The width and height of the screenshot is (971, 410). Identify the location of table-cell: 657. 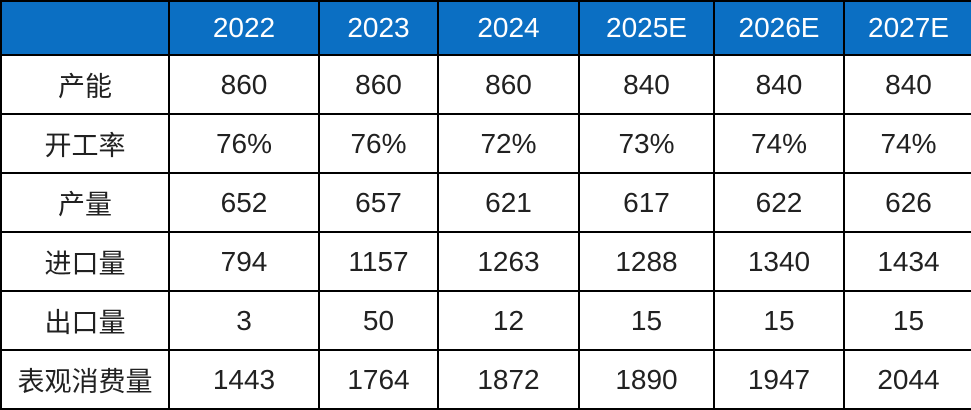
(378, 202).